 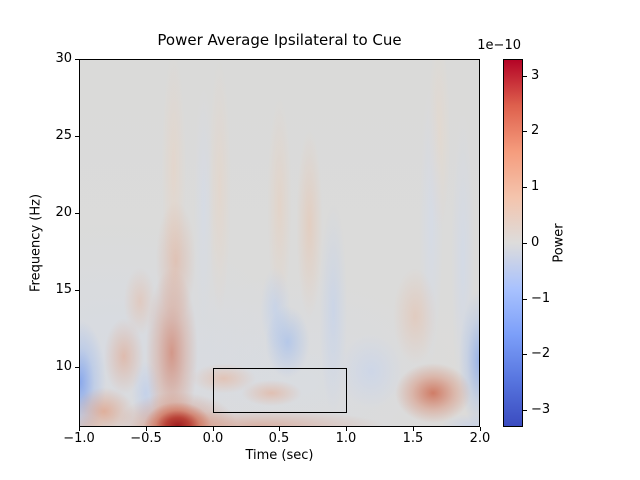 What do you see at coordinates (63, 366) in the screenshot?
I see `y-tick-label: 10` at bounding box center [63, 366].